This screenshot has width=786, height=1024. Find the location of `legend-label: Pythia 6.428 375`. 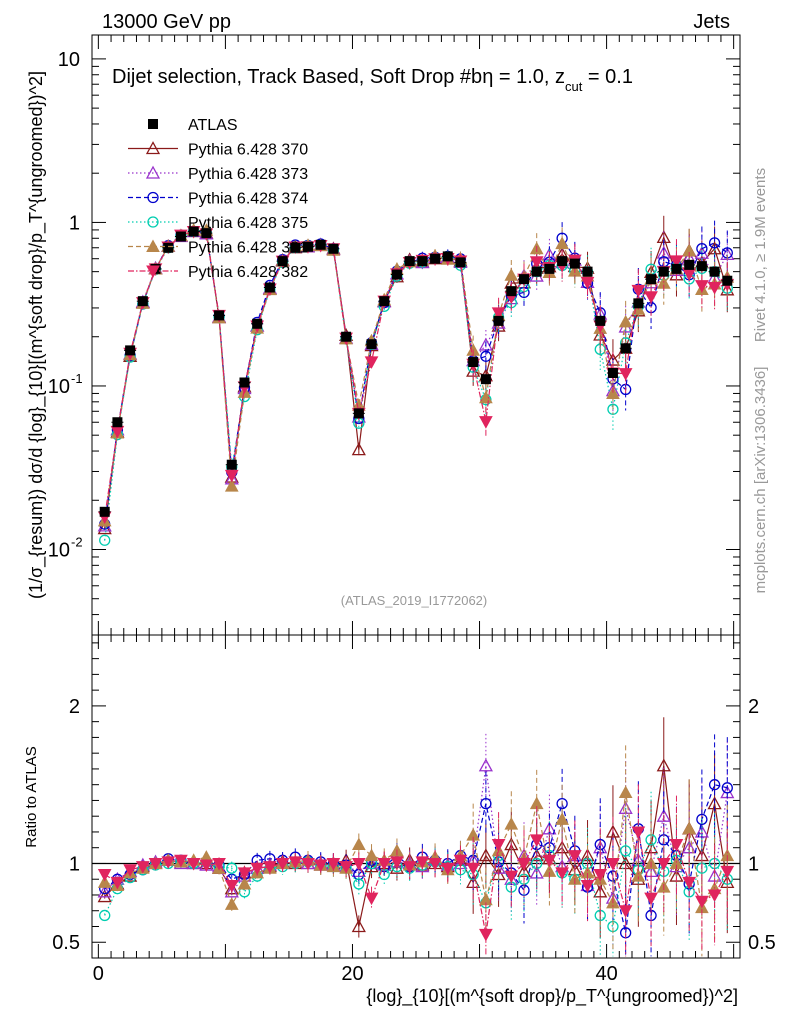

legend-label: Pythia 6.428 375 is located at coordinates (248, 223).